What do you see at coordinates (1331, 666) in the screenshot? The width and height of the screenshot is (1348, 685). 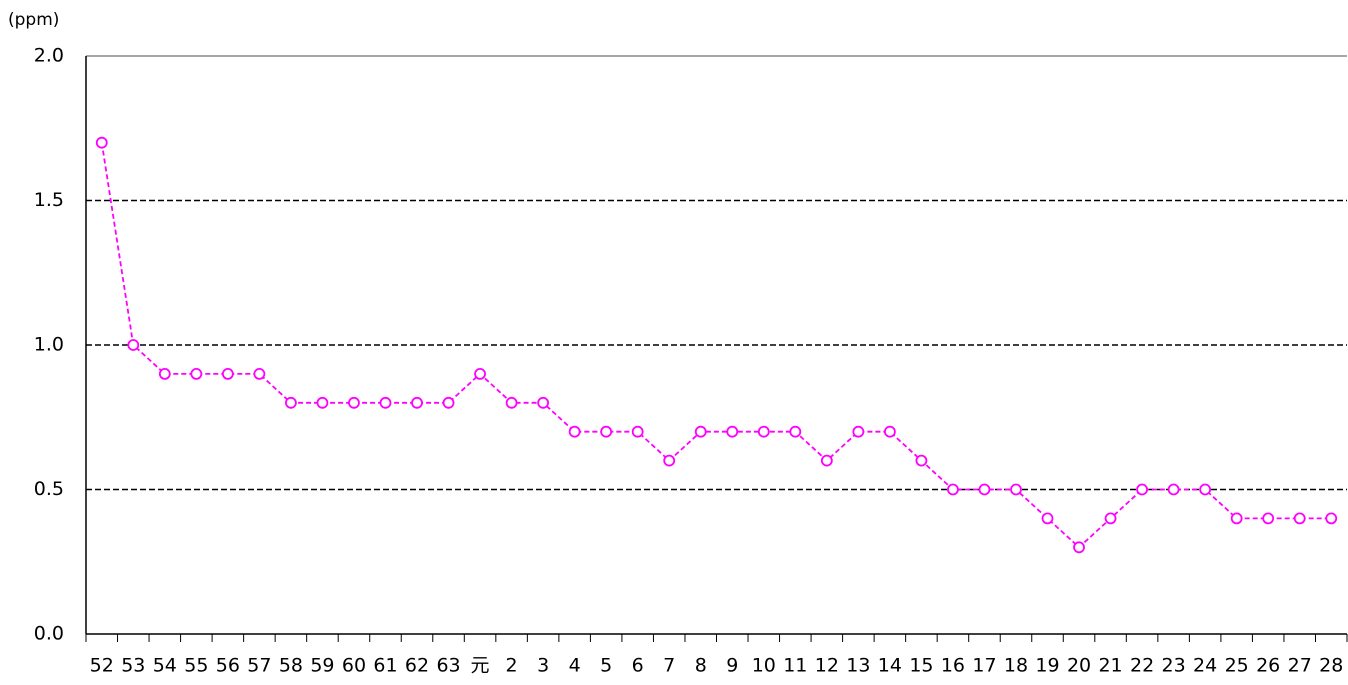 I see `x-tick-label: 28` at bounding box center [1331, 666].